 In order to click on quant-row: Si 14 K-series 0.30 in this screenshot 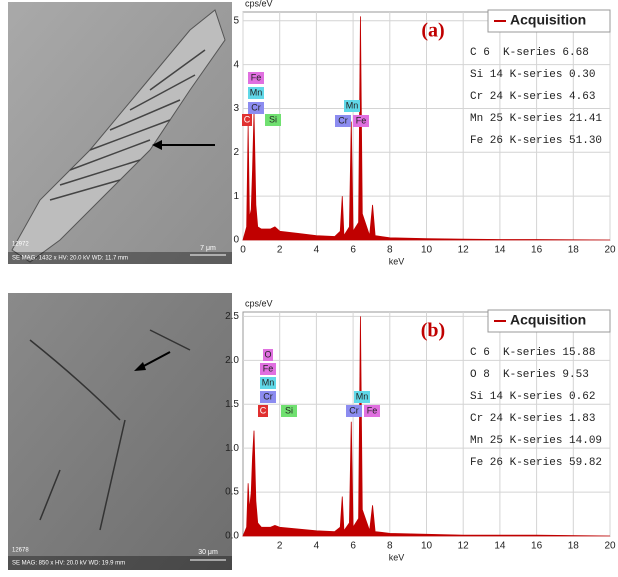, I will do `click(532, 75)`.